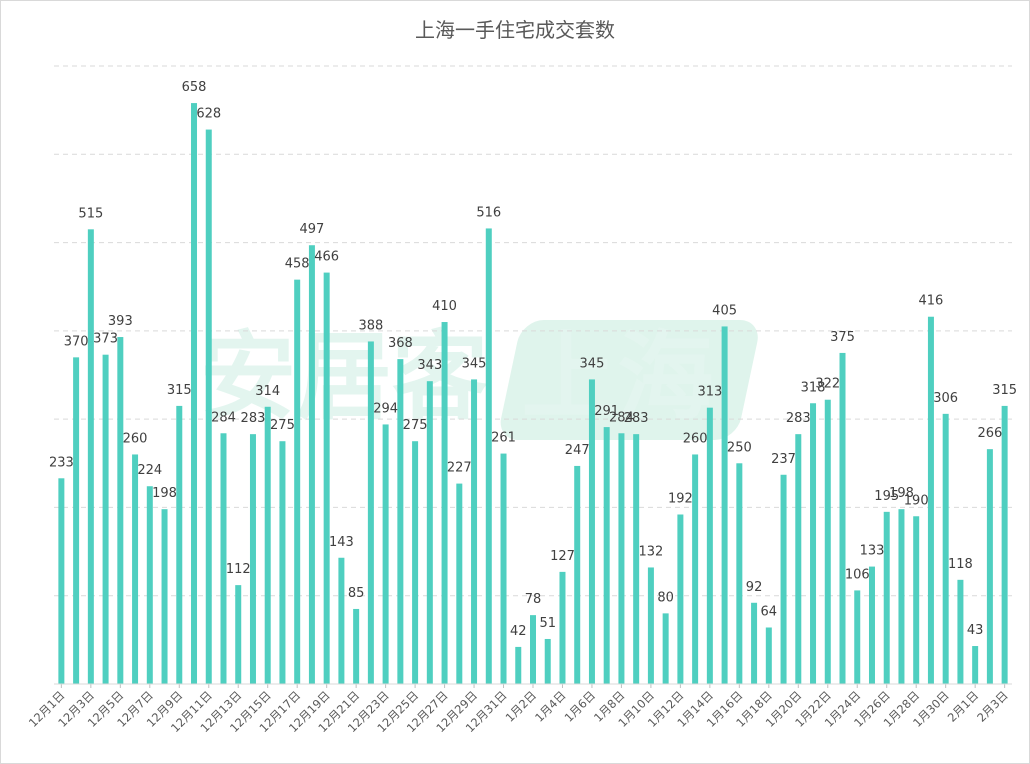  I want to click on value-label: 393, so click(120, 321).